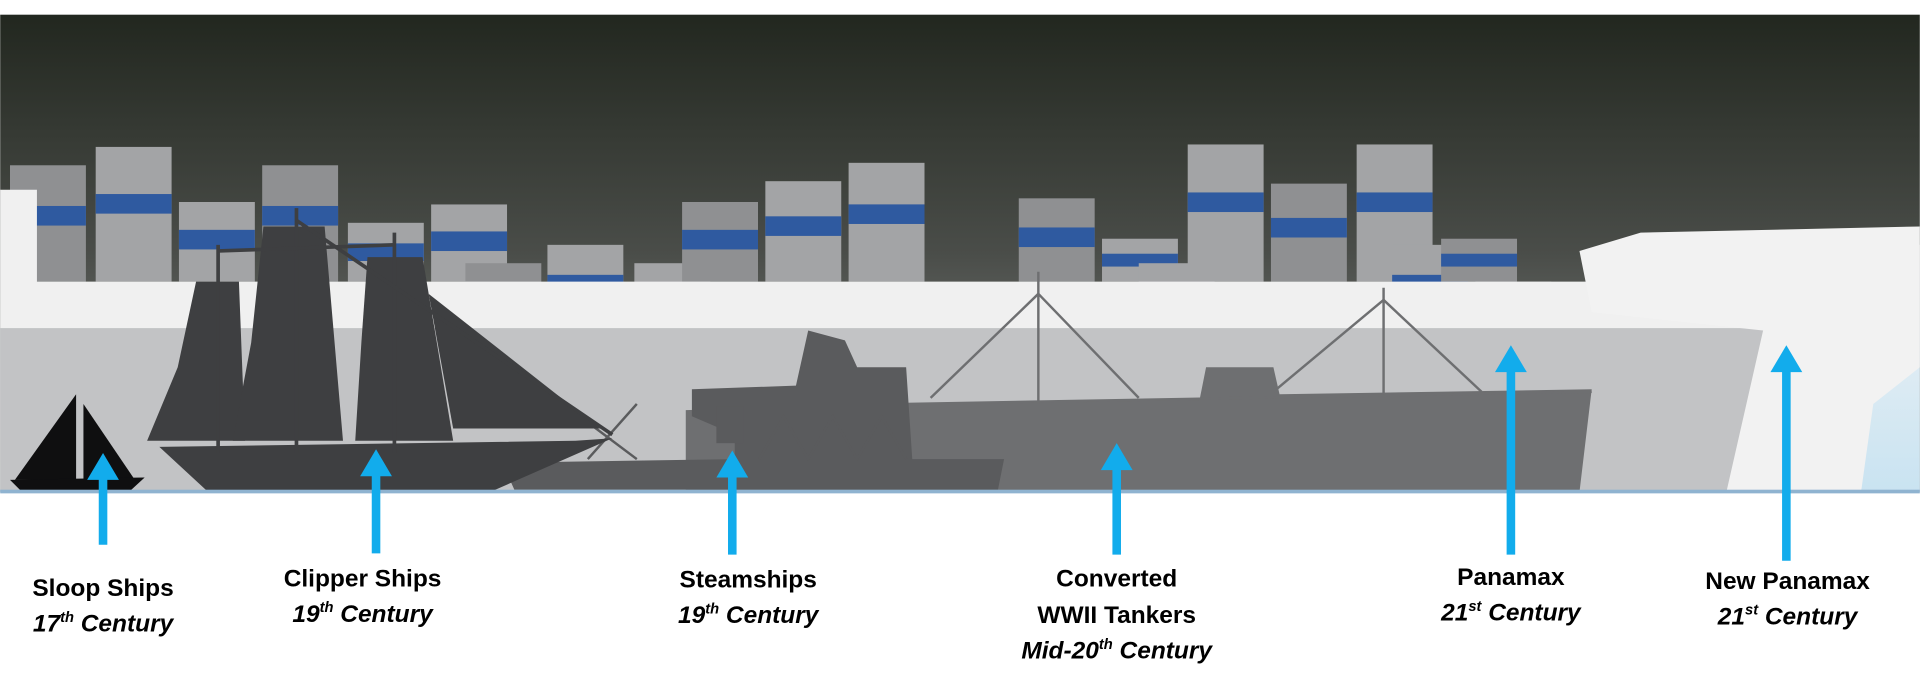 Image resolution: width=1920 pixels, height=677 pixels. I want to click on ship-name: Converted, so click(1116, 578).